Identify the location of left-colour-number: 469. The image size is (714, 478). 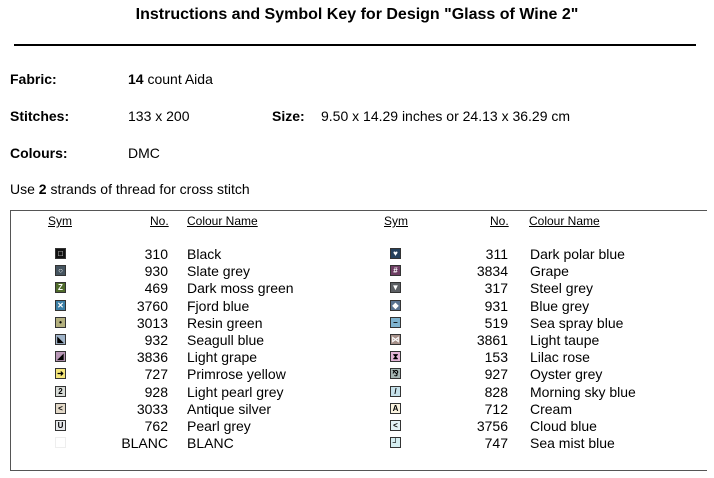
(156, 288).